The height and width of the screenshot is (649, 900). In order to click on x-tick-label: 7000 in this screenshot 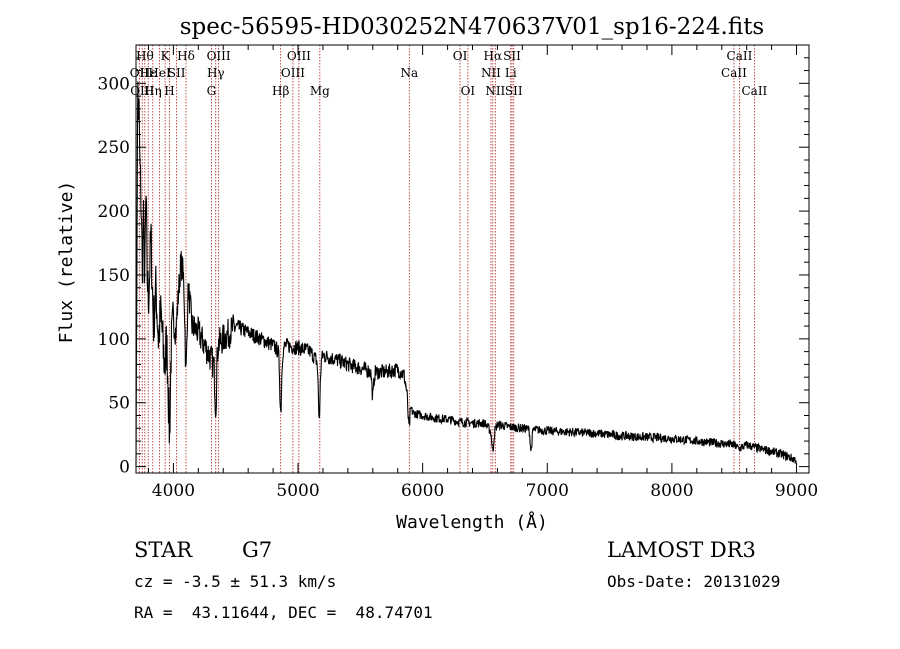, I will do `click(547, 491)`.